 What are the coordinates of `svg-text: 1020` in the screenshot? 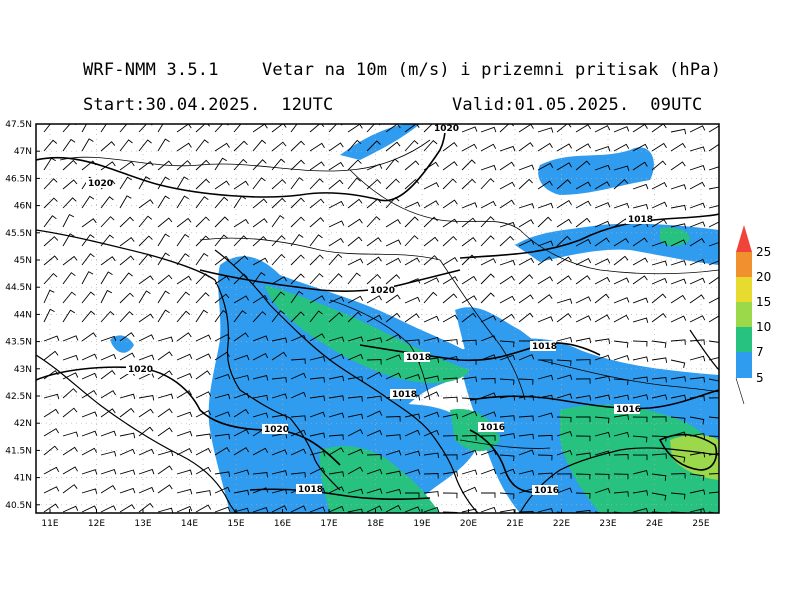 It's located at (446, 129).